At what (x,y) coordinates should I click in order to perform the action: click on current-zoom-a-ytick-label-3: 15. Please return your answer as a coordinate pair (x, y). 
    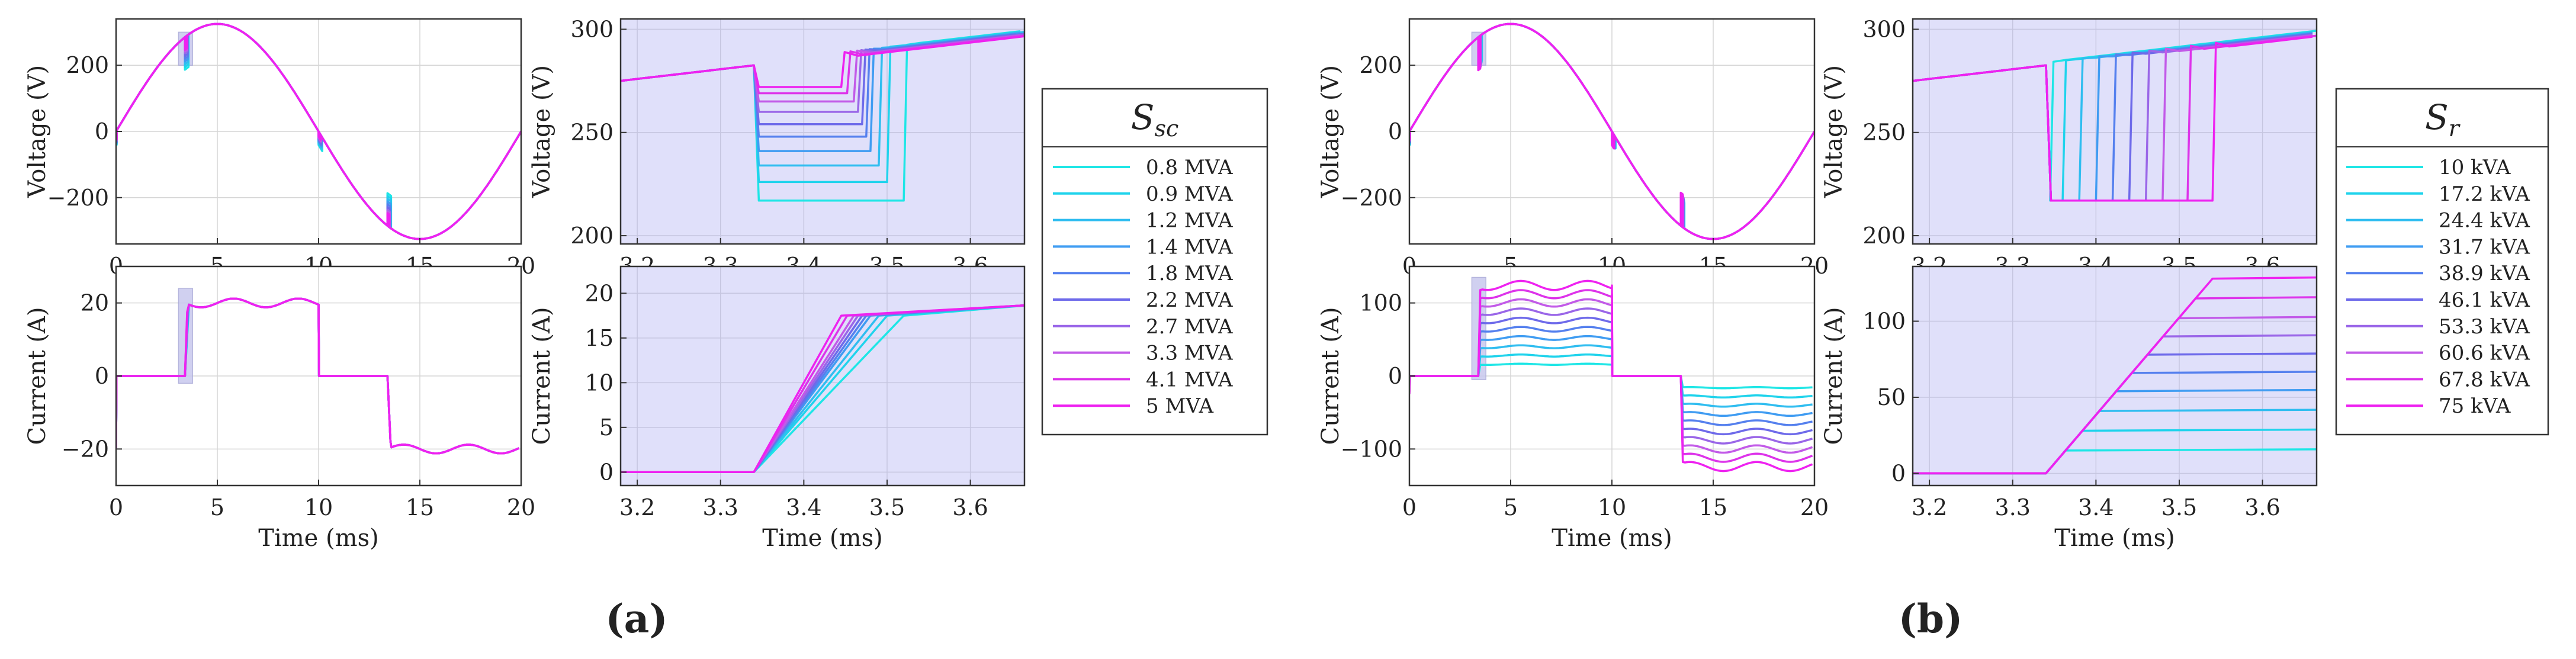
    Looking at the image, I should click on (599, 338).